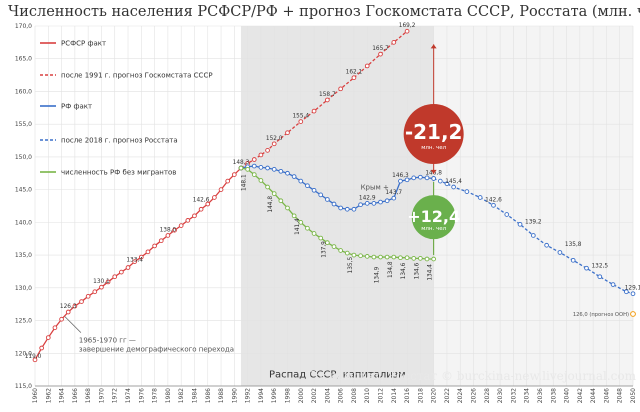 Image resolution: width=640 pixels, height=412 pixels. What do you see at coordinates (75, 395) in the screenshot?
I see `x-tick-label: 1966` at bounding box center [75, 395].